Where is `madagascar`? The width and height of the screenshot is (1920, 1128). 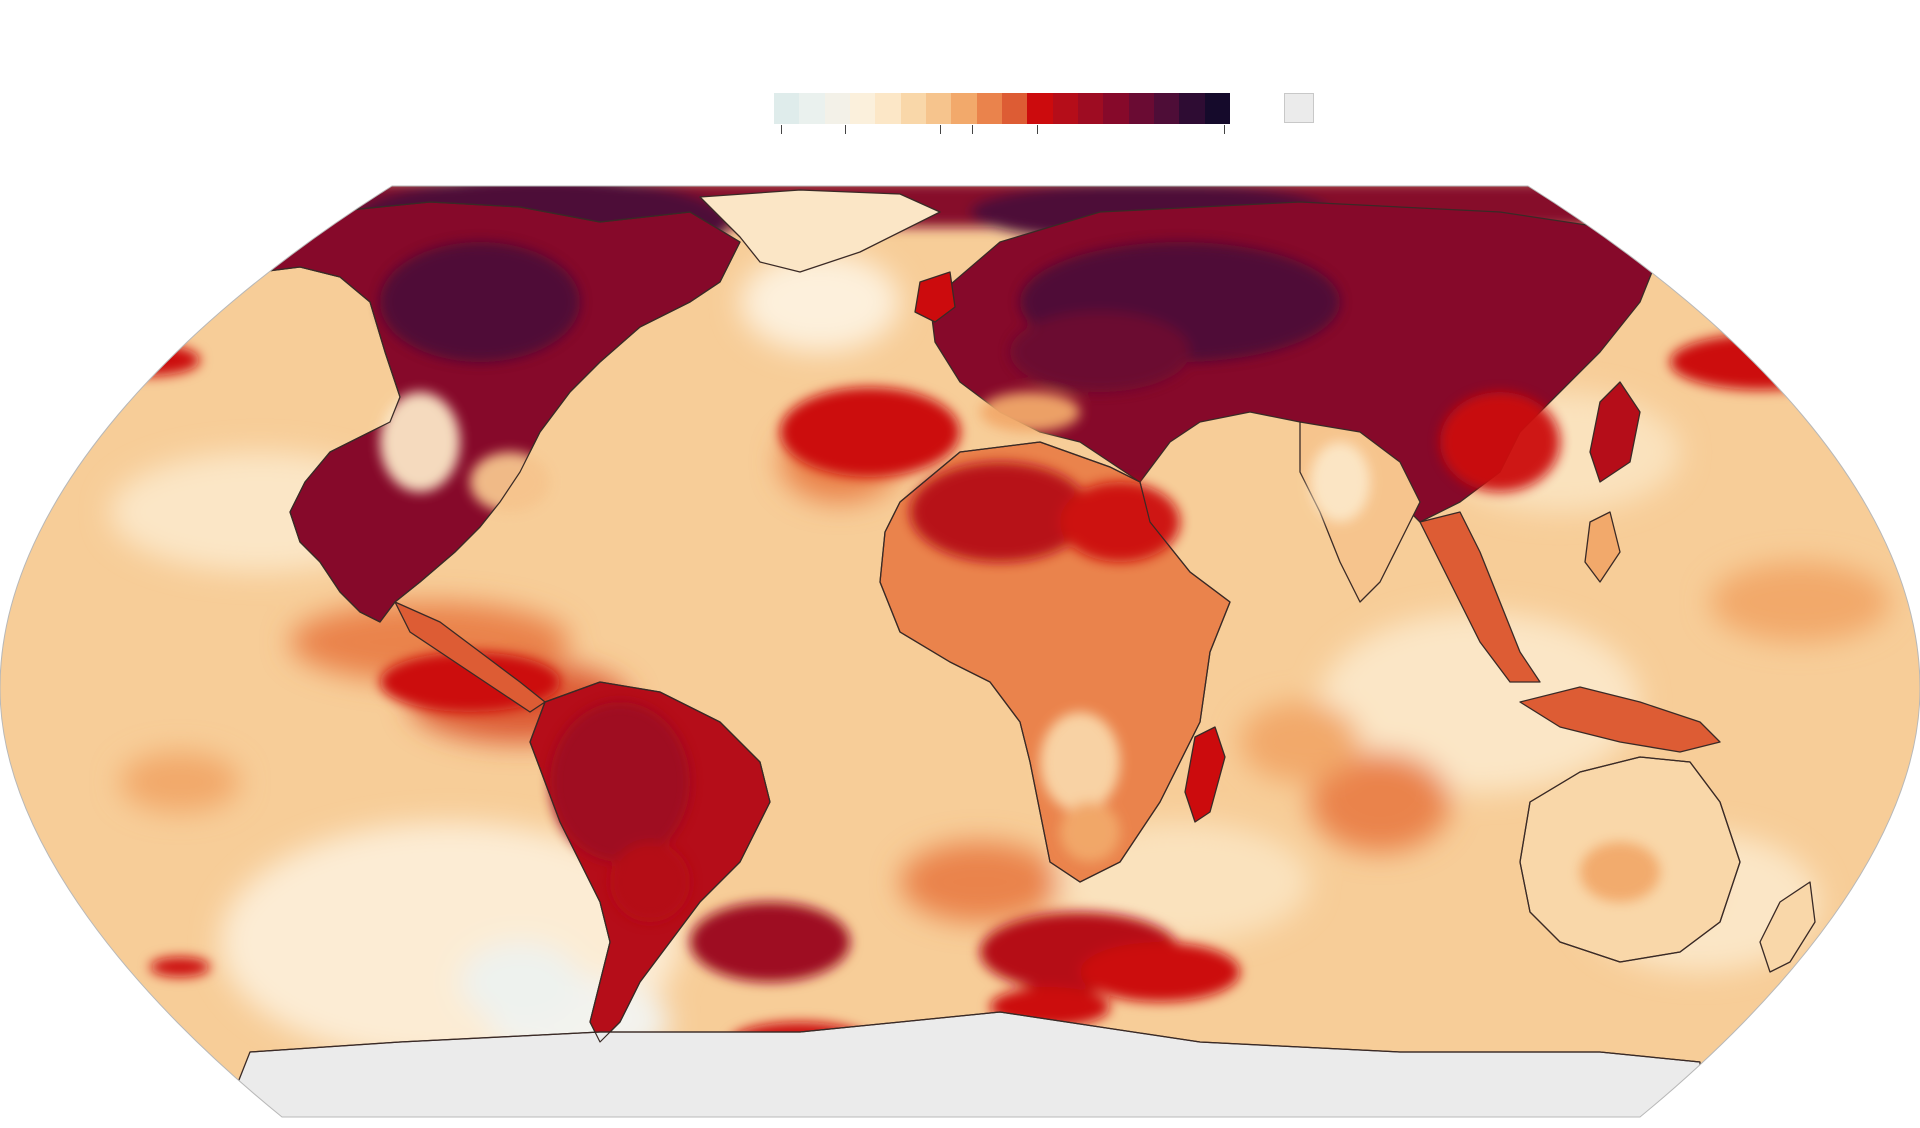 madagascar is located at coordinates (1205, 774).